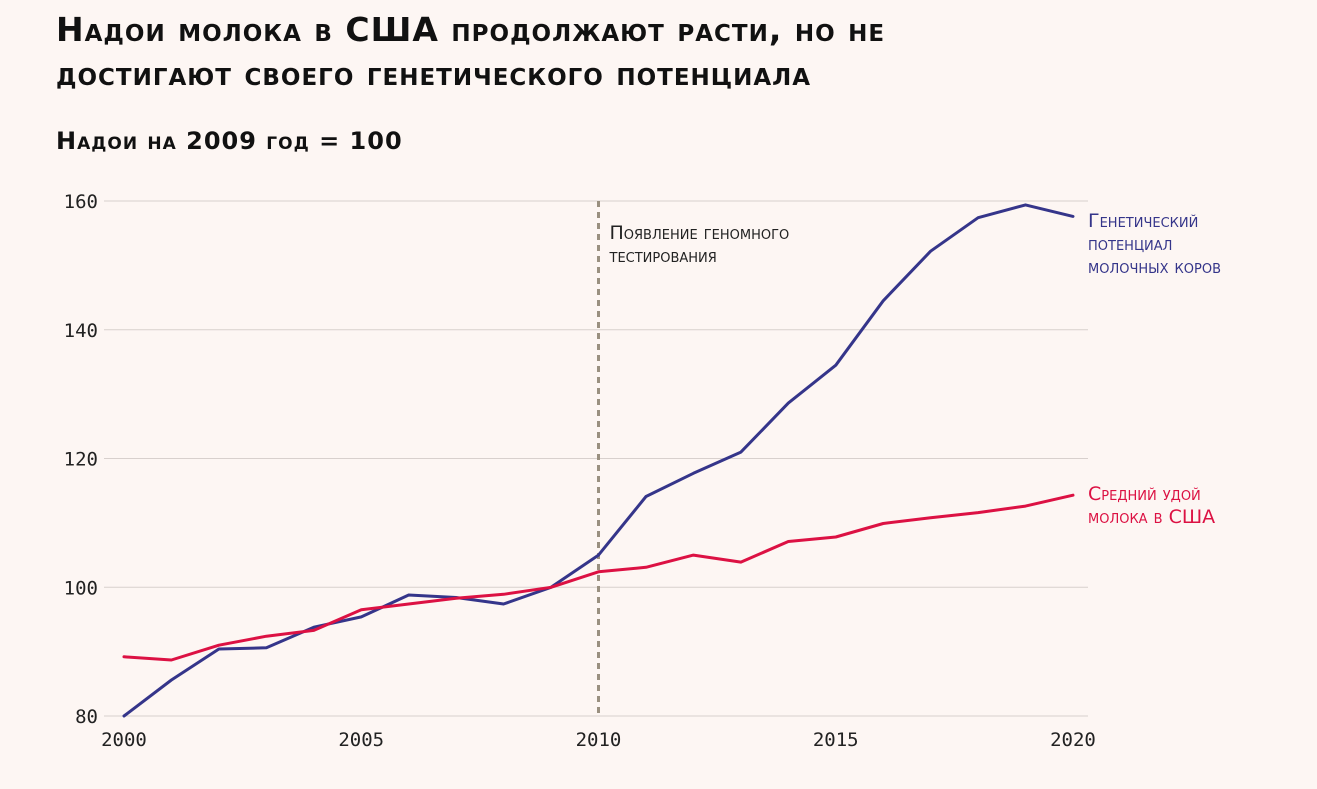 The image size is (1317, 789). I want to click on x-tick-label: 2000, so click(124, 740).